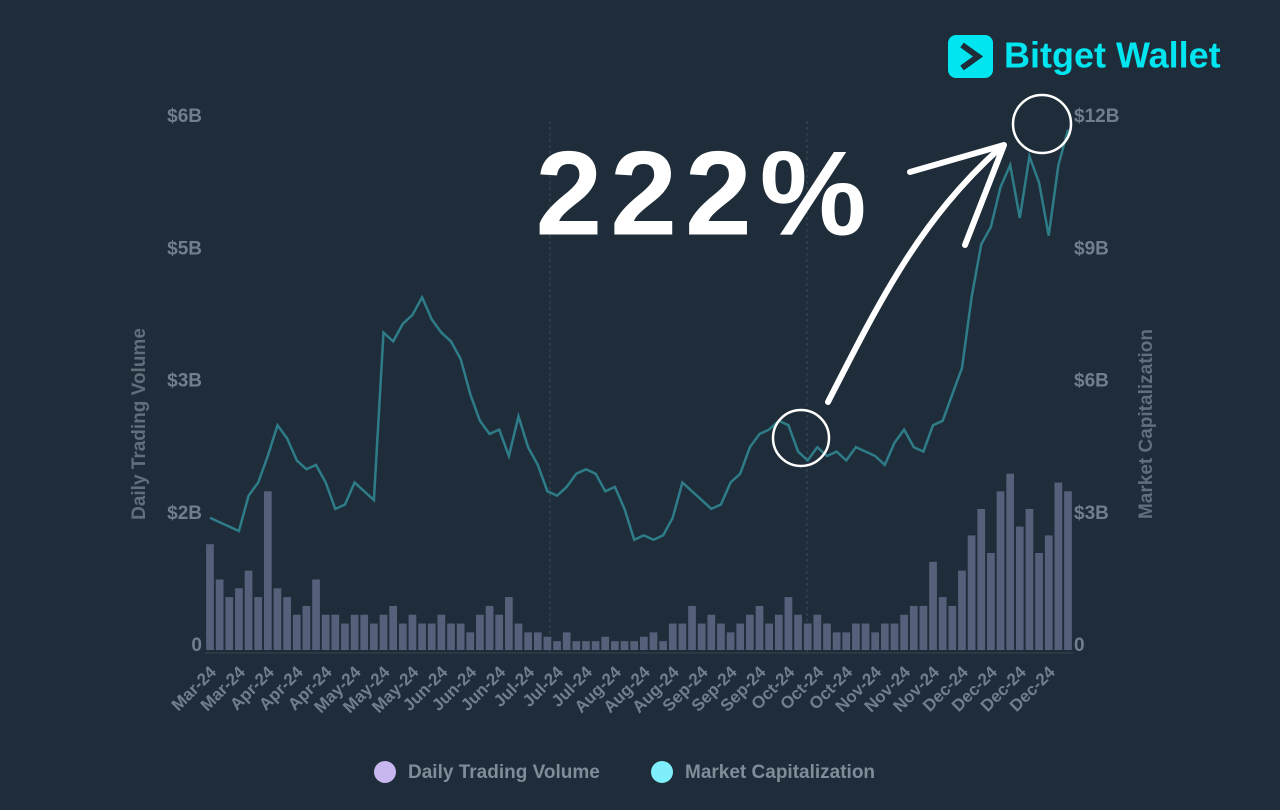 This screenshot has width=1280, height=810. What do you see at coordinates (1146, 424) in the screenshot?
I see `y2-axis-title: Market Capitalization` at bounding box center [1146, 424].